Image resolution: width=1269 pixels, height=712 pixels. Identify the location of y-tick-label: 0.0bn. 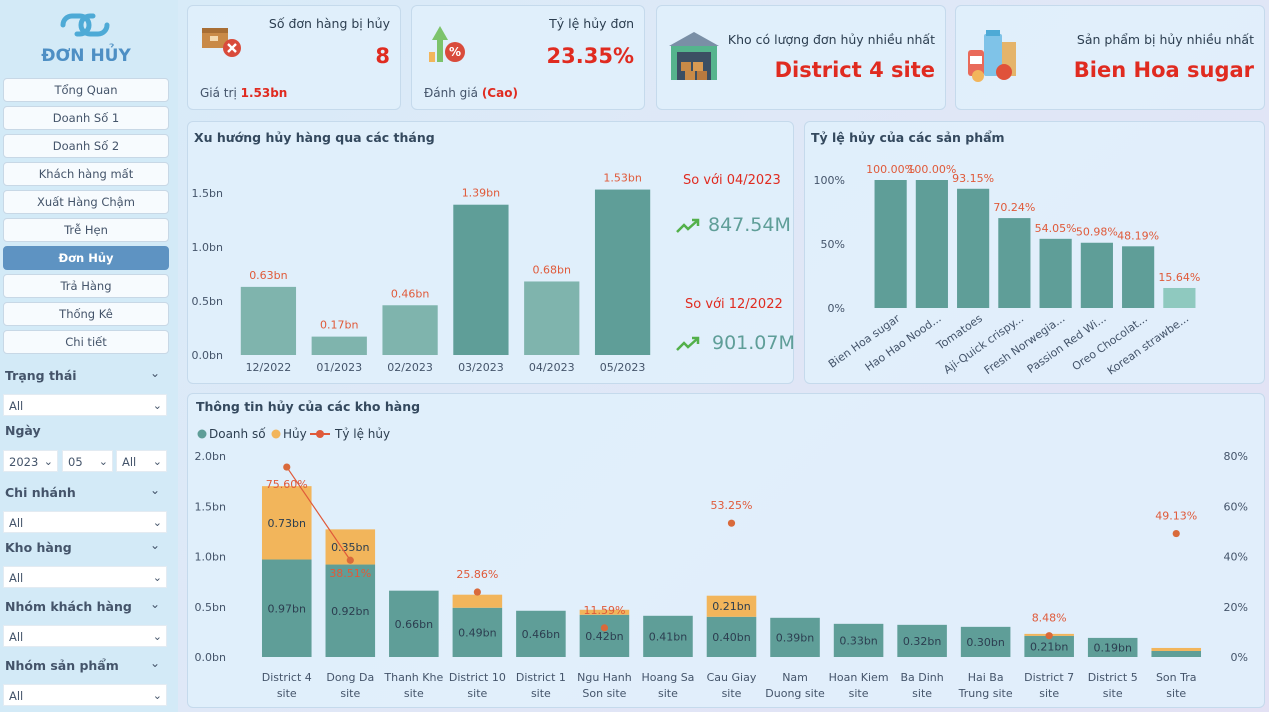
(207, 355).